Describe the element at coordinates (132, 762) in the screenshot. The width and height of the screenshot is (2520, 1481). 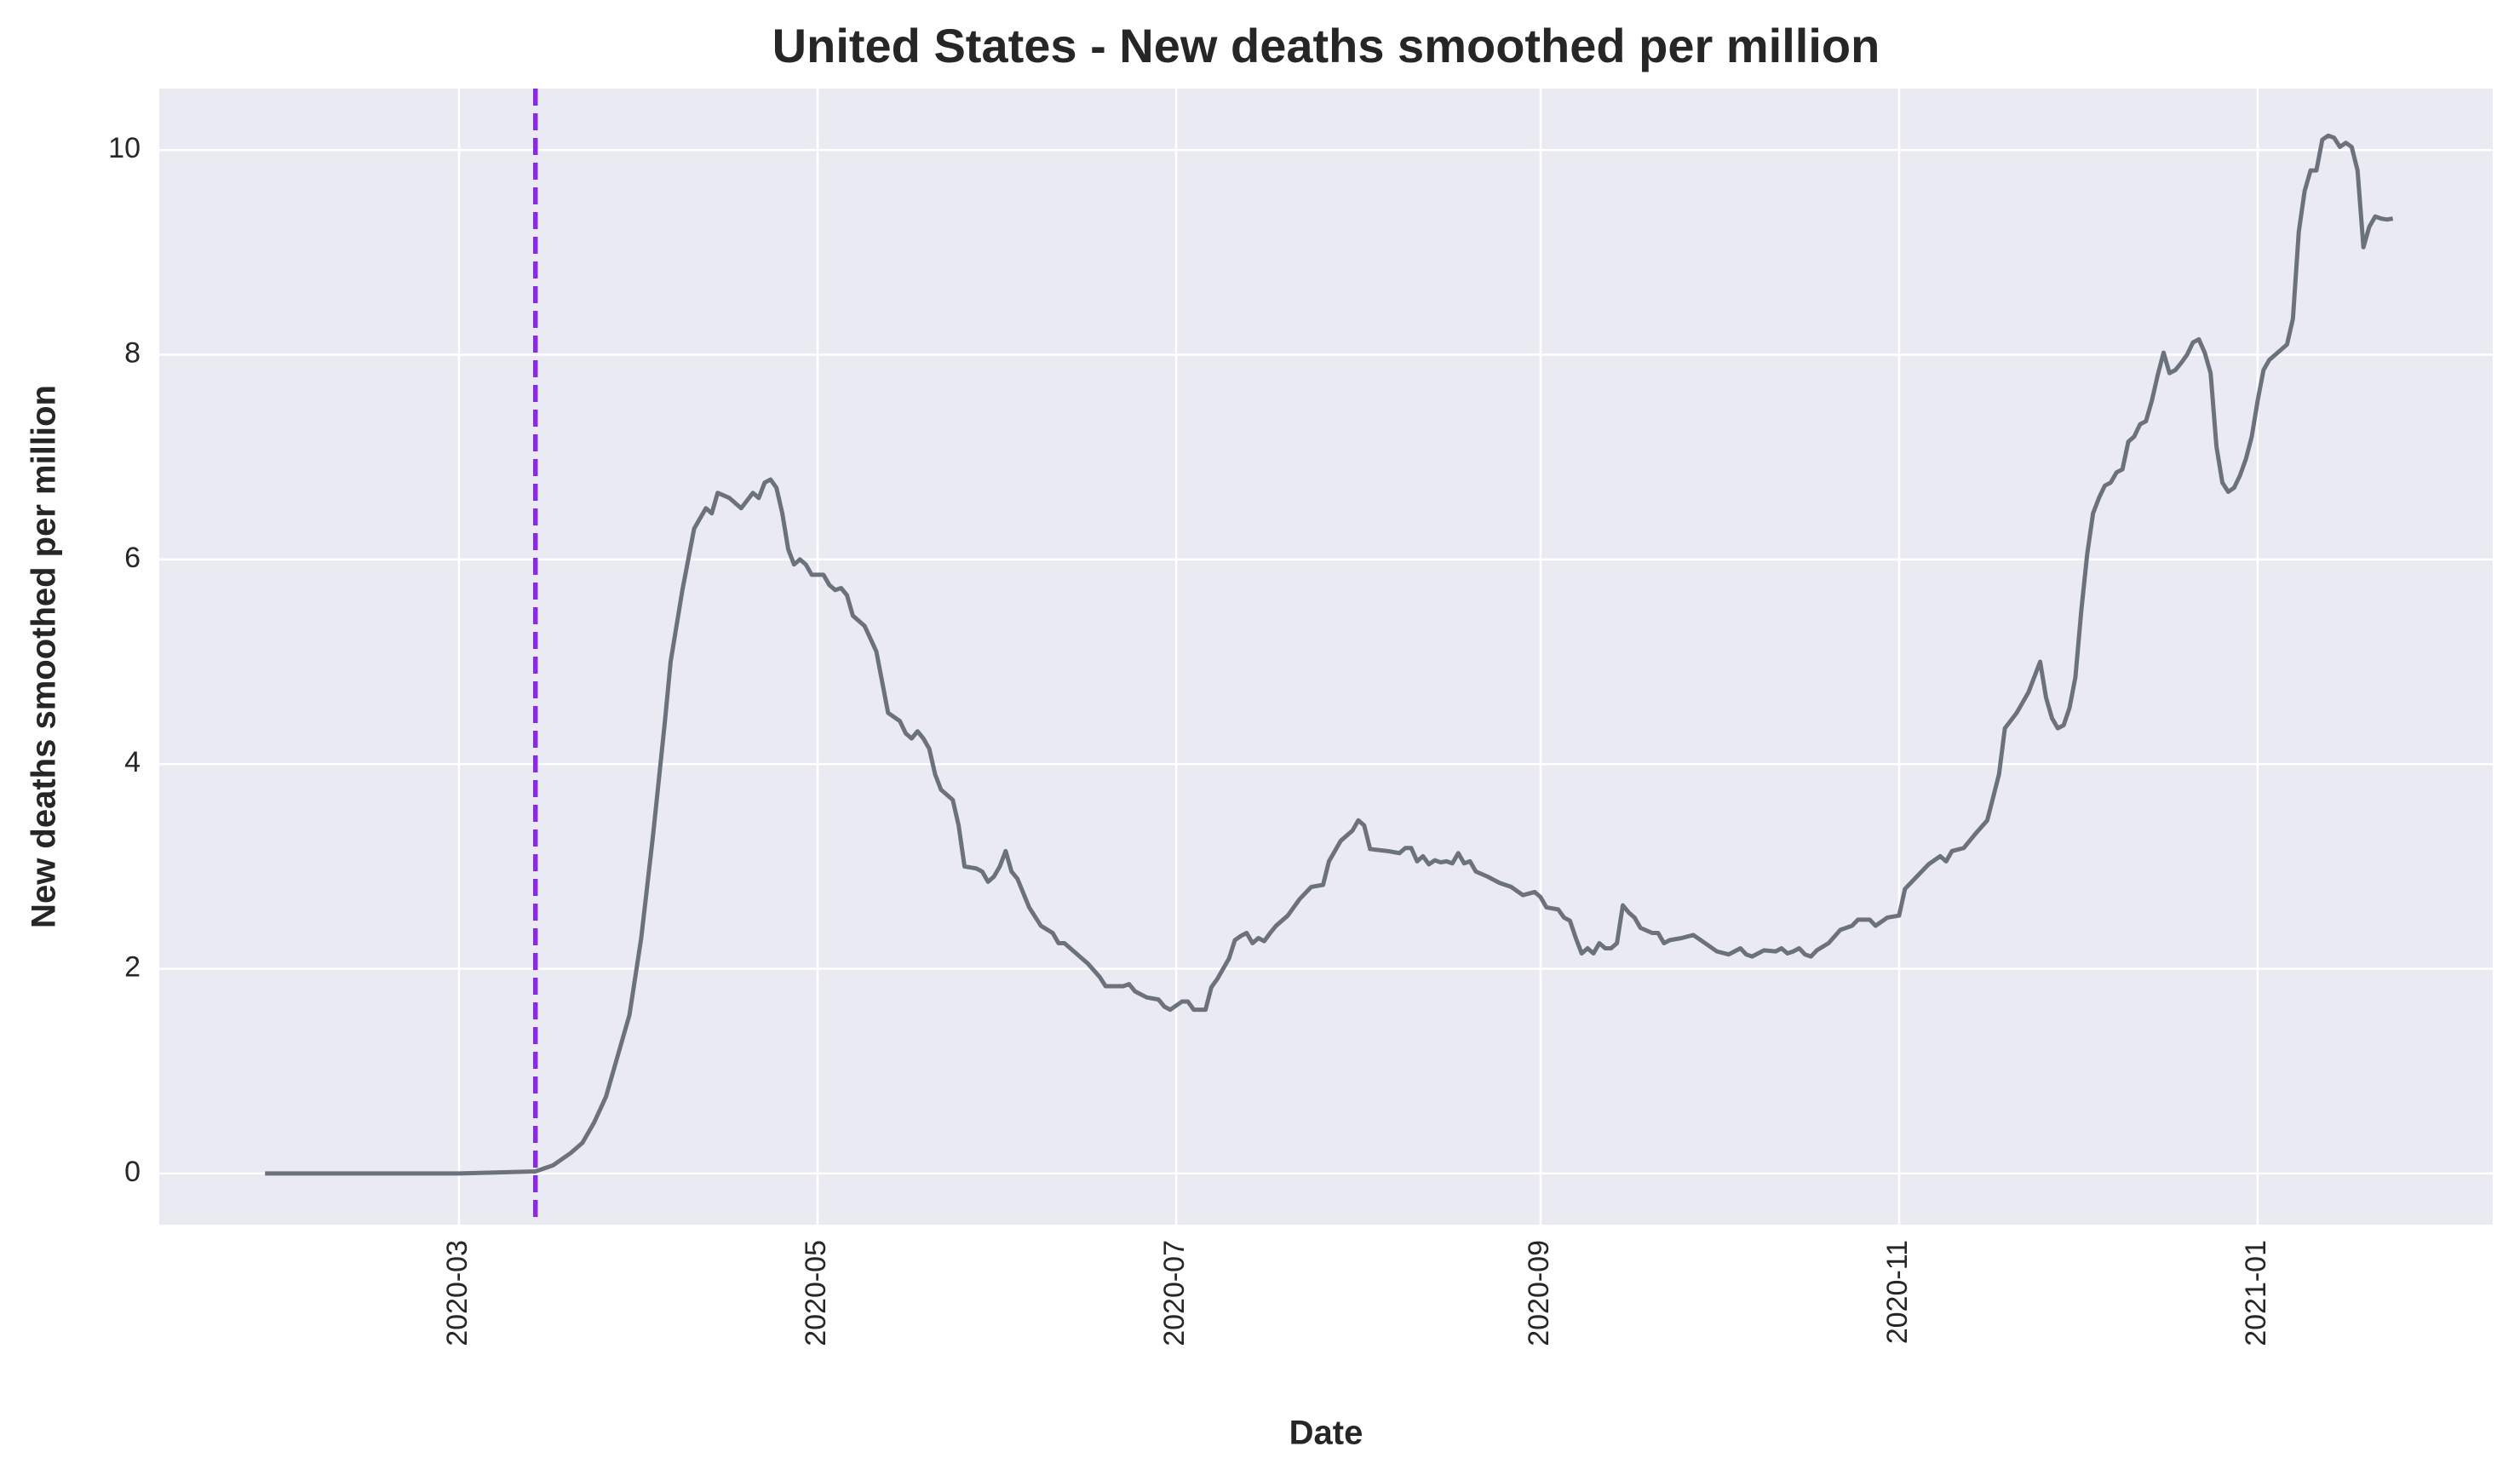
I see `y-tick-label: 4` at that location.